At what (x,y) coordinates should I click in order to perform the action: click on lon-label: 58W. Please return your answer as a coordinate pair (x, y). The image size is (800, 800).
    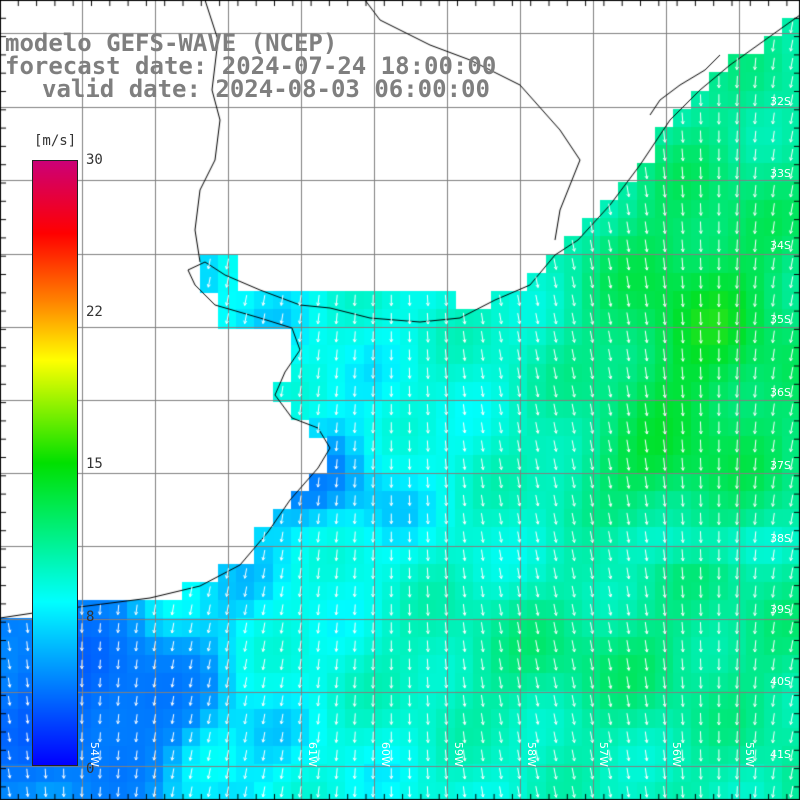
    Looking at the image, I should click on (531, 754).